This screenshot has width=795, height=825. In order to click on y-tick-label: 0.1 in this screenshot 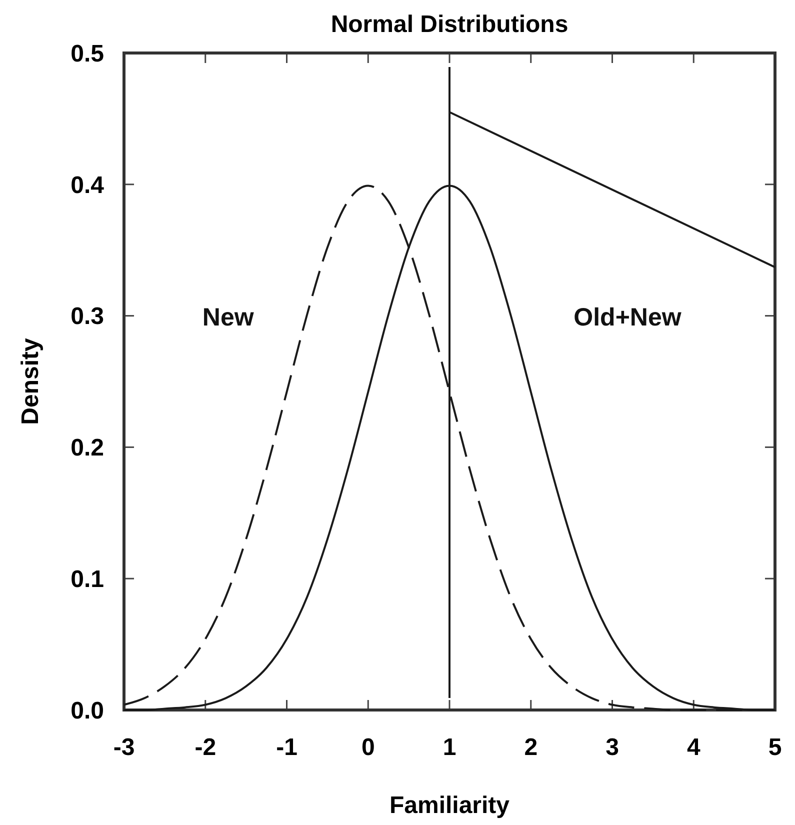, I will do `click(87, 579)`.